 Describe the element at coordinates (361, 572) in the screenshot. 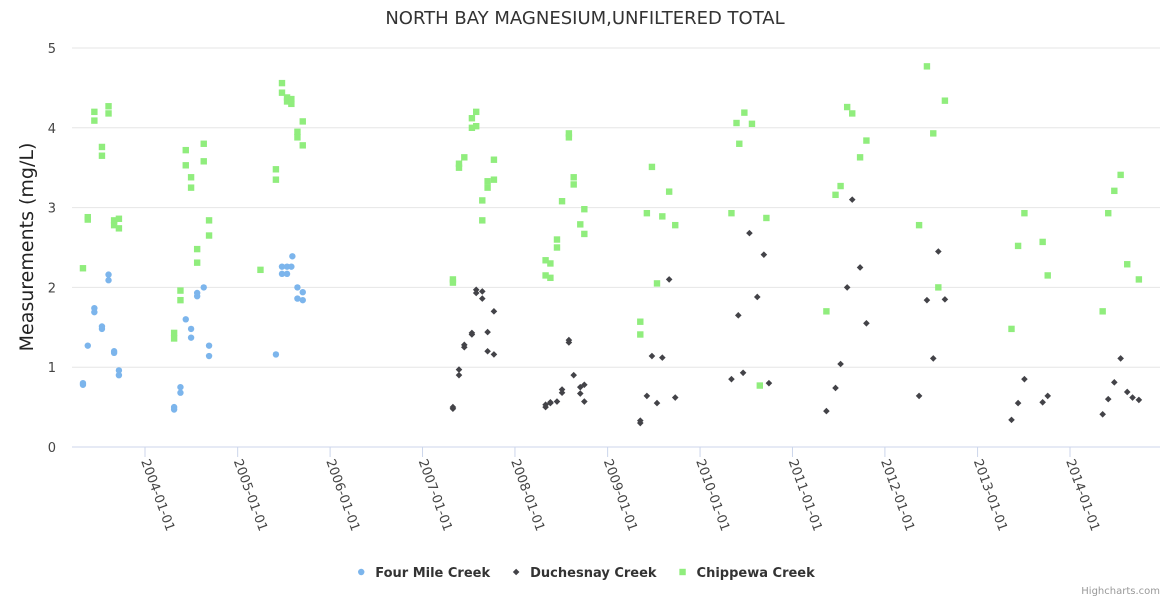

I see `legend-marker` at that location.